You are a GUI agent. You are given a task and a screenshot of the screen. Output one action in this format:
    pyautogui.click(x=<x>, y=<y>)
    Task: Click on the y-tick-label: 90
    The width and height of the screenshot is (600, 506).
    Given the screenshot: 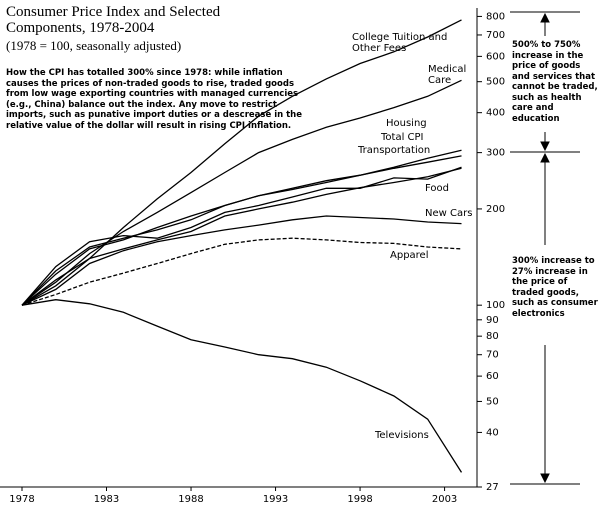 What is the action you would take?
    pyautogui.click(x=492, y=320)
    